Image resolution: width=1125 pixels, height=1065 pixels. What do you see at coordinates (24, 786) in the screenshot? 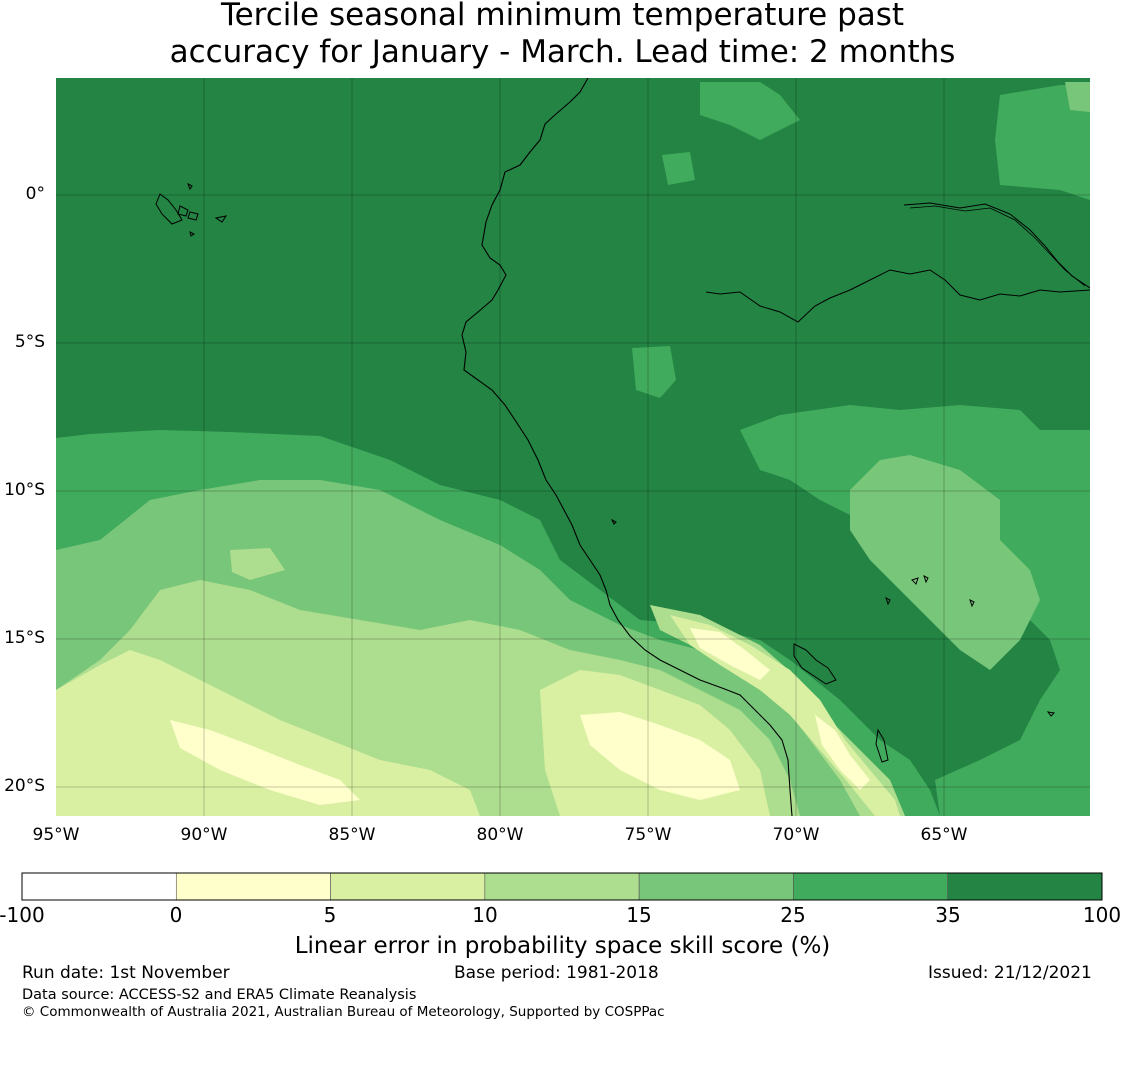
I see `lat-label-20s: 20°S` at bounding box center [24, 786].